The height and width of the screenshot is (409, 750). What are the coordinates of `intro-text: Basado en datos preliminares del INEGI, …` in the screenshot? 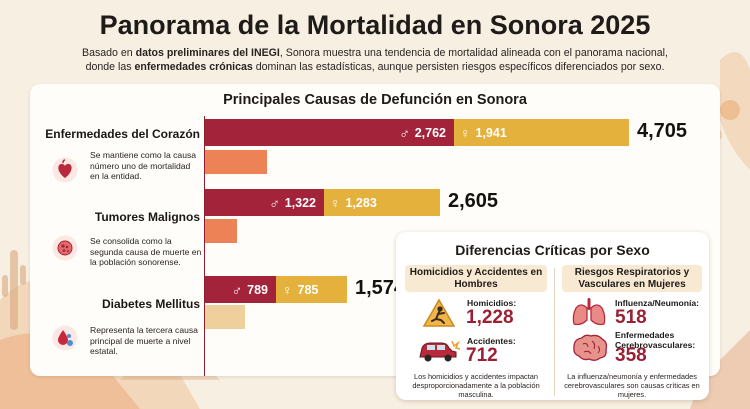 It's located at (375, 60).